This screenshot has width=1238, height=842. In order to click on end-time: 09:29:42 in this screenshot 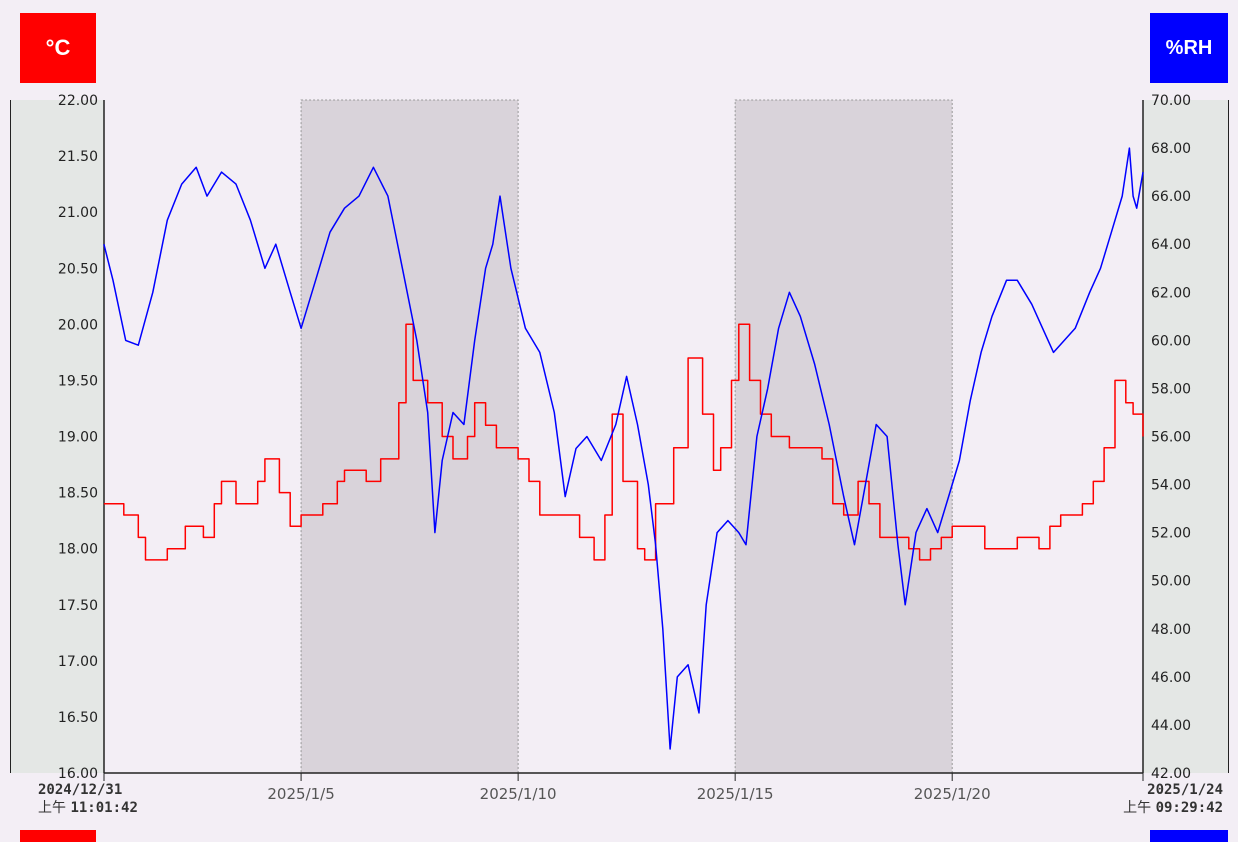, I will do `click(1189, 808)`.